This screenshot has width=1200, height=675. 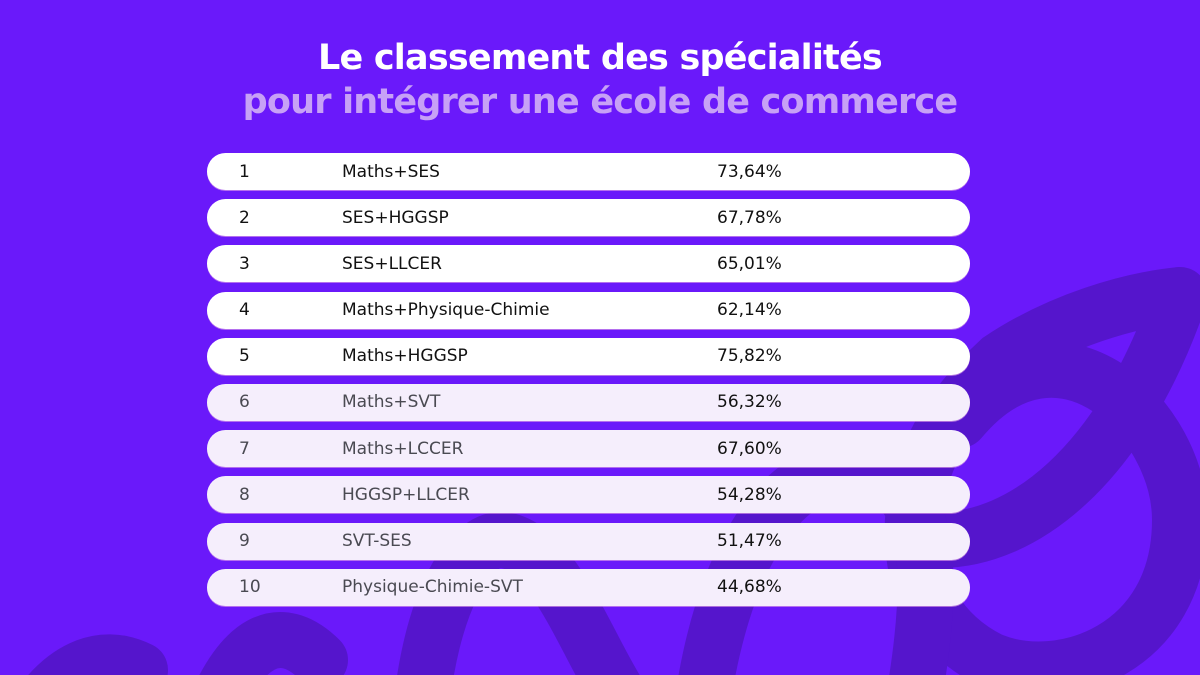 What do you see at coordinates (749, 171) in the screenshot?
I see `rate-cell: 73,64%` at bounding box center [749, 171].